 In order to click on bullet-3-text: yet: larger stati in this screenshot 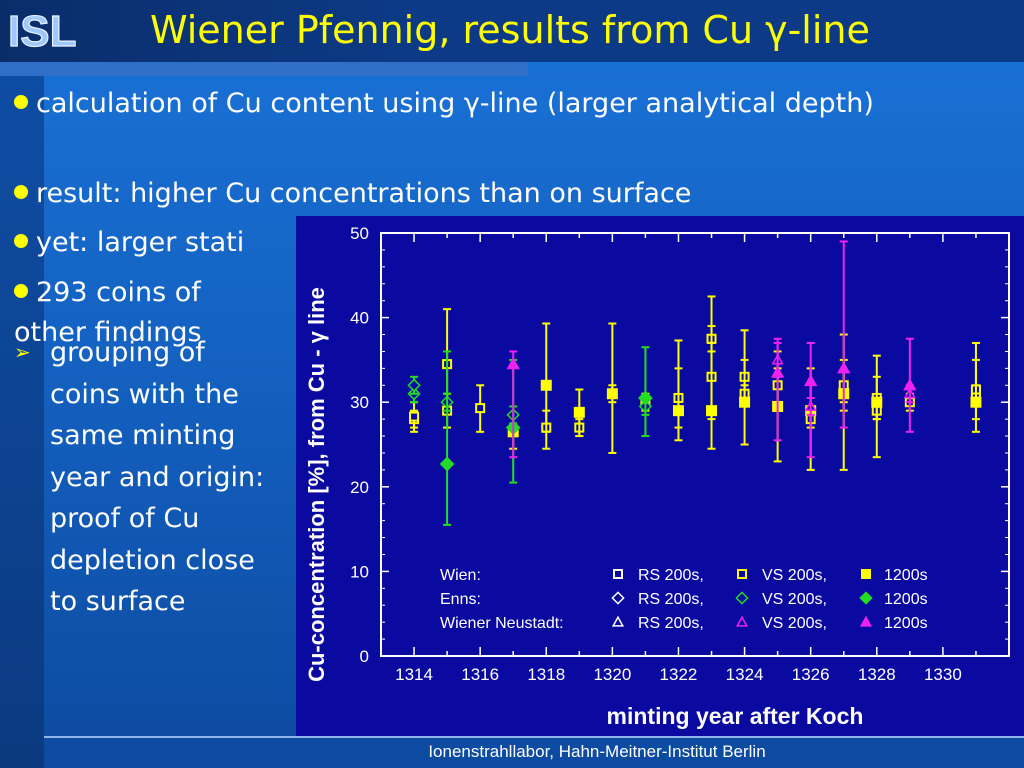, I will do `click(140, 242)`.